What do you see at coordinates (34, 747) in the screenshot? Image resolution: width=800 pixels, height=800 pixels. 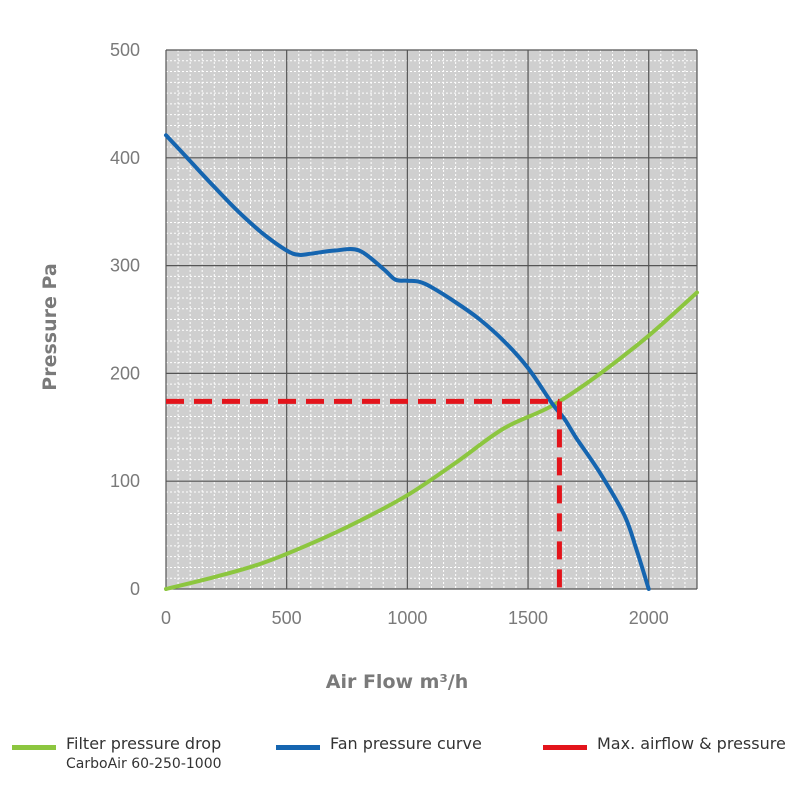 I see `legend-swatch-filter` at bounding box center [34, 747].